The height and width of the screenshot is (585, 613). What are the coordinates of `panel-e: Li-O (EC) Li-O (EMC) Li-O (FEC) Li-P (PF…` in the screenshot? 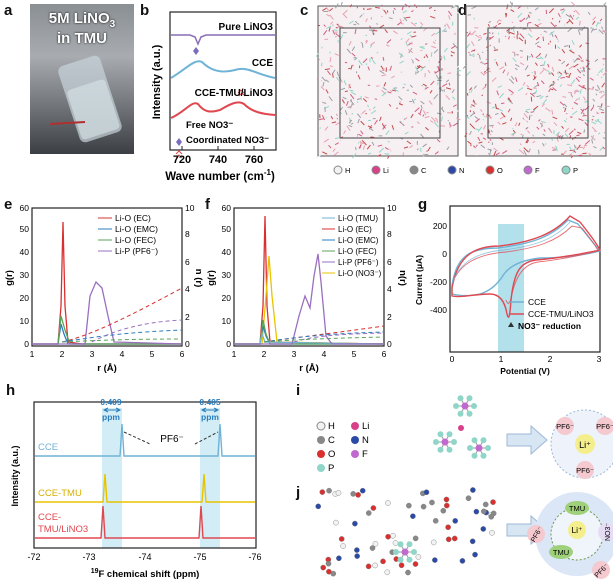 It's located at (102, 286).